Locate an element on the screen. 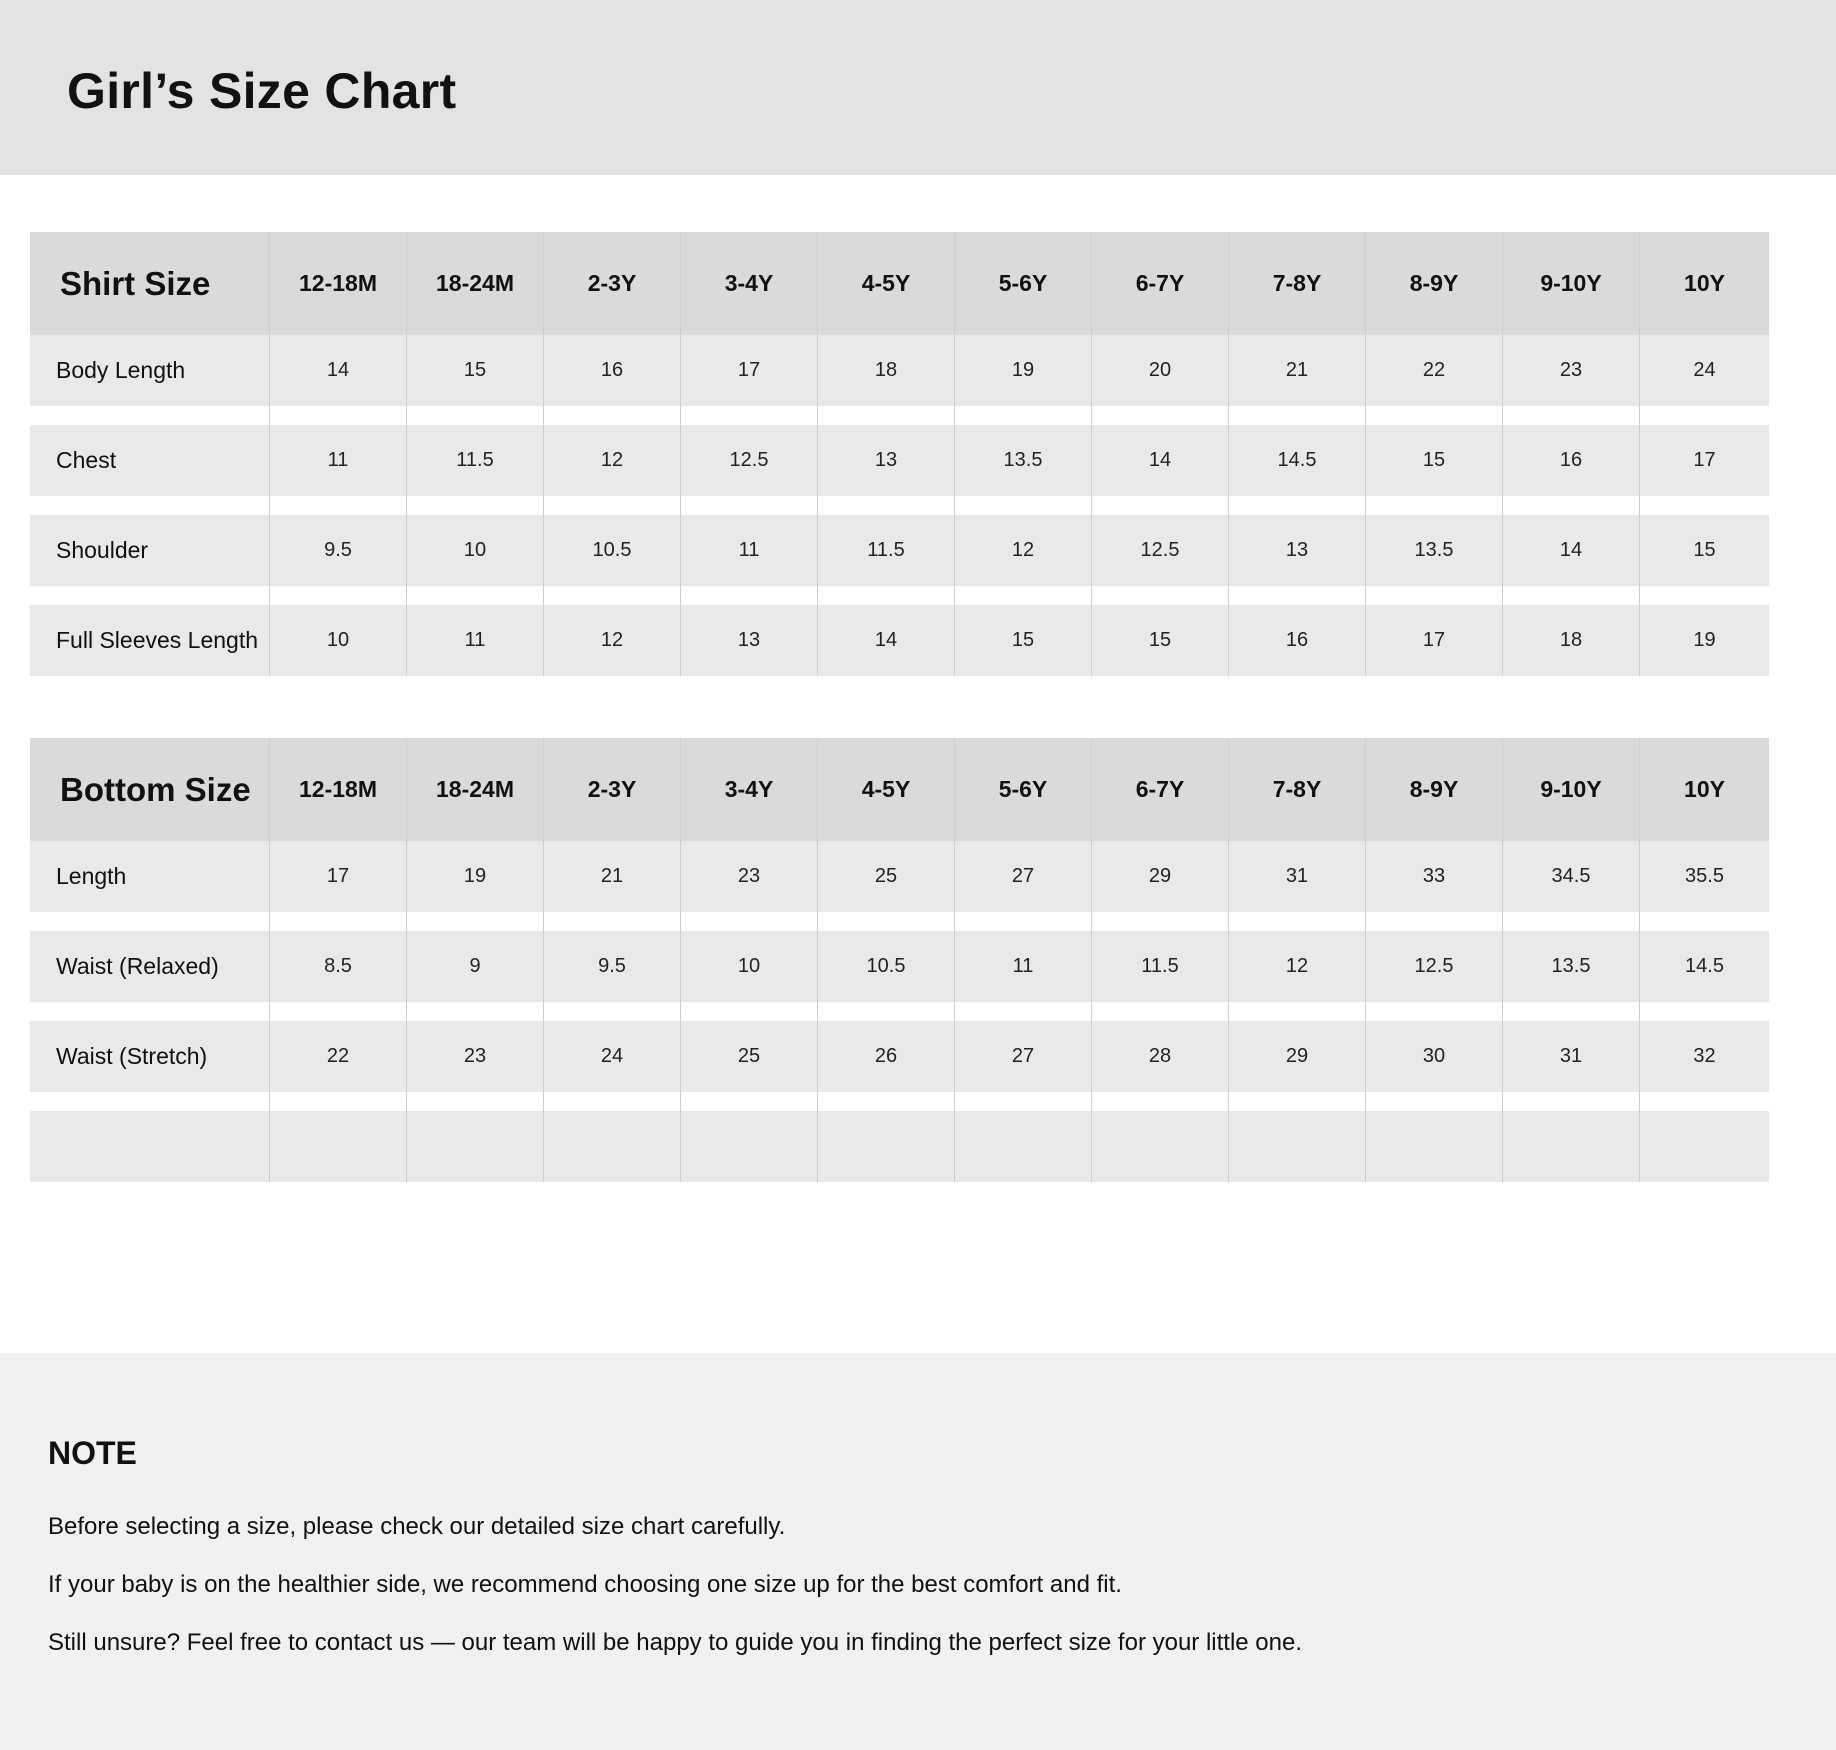 The width and height of the screenshot is (1836, 1750). measurement-cell: 20 is located at coordinates (1159, 370).